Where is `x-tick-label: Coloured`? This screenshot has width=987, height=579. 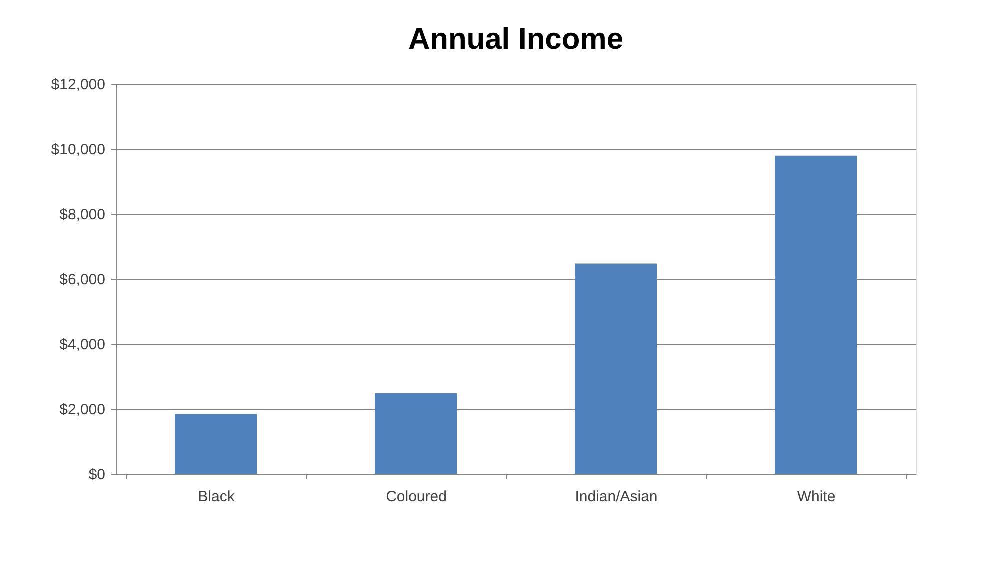 x-tick-label: Coloured is located at coordinates (416, 497).